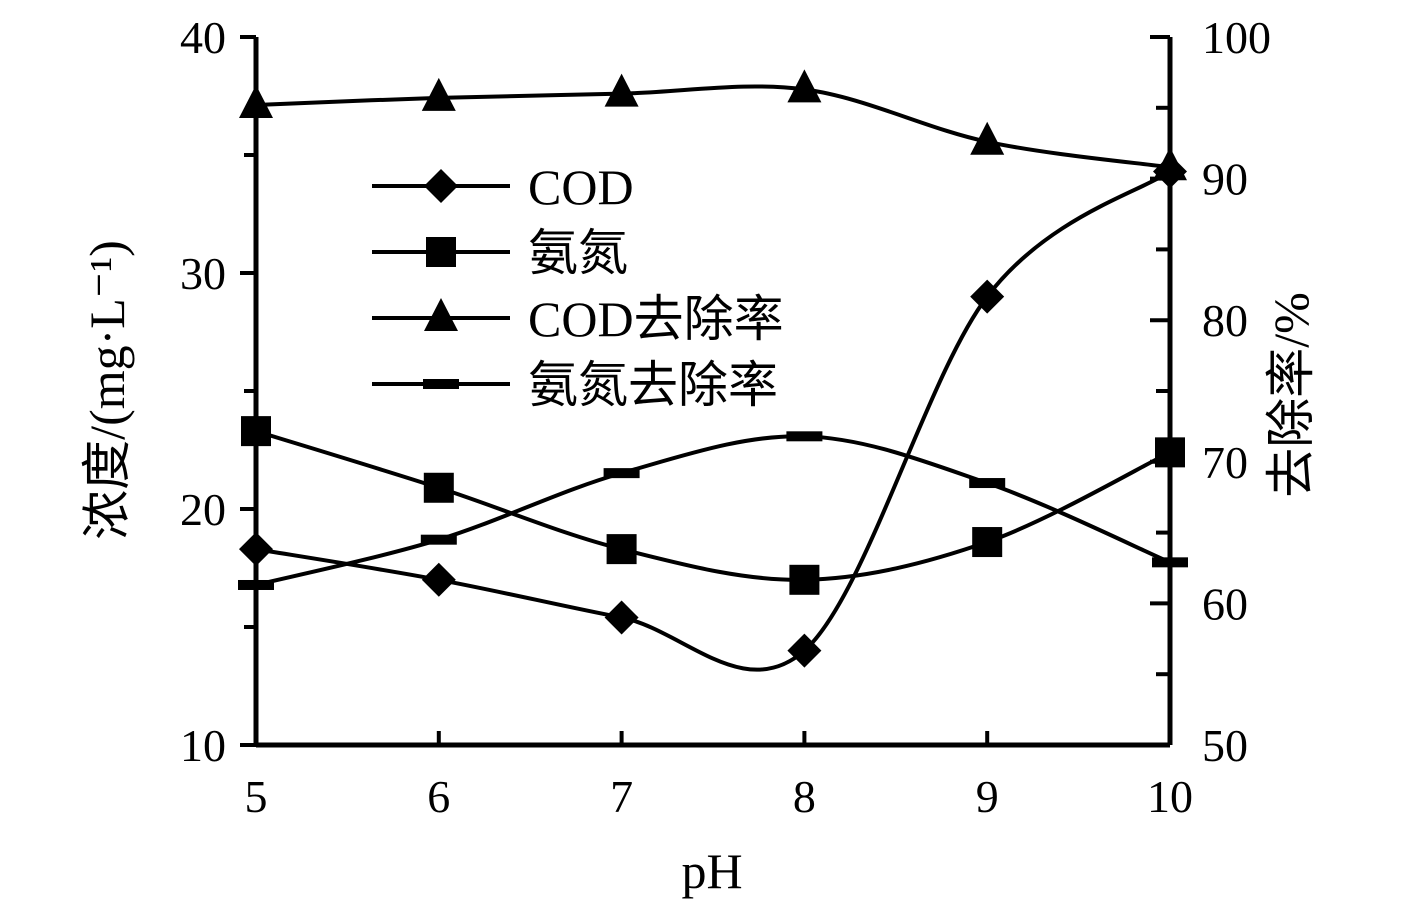 The height and width of the screenshot is (917, 1417). I want to click on legend-label: 氨氮, so click(578, 253).